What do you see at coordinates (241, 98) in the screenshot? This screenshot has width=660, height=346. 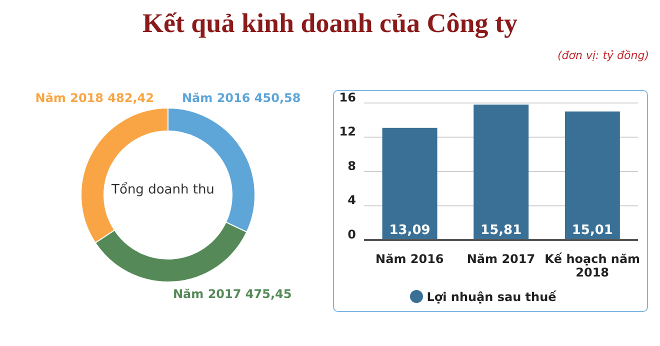 I see `slice-label: Năm 2016 450,58` at bounding box center [241, 98].